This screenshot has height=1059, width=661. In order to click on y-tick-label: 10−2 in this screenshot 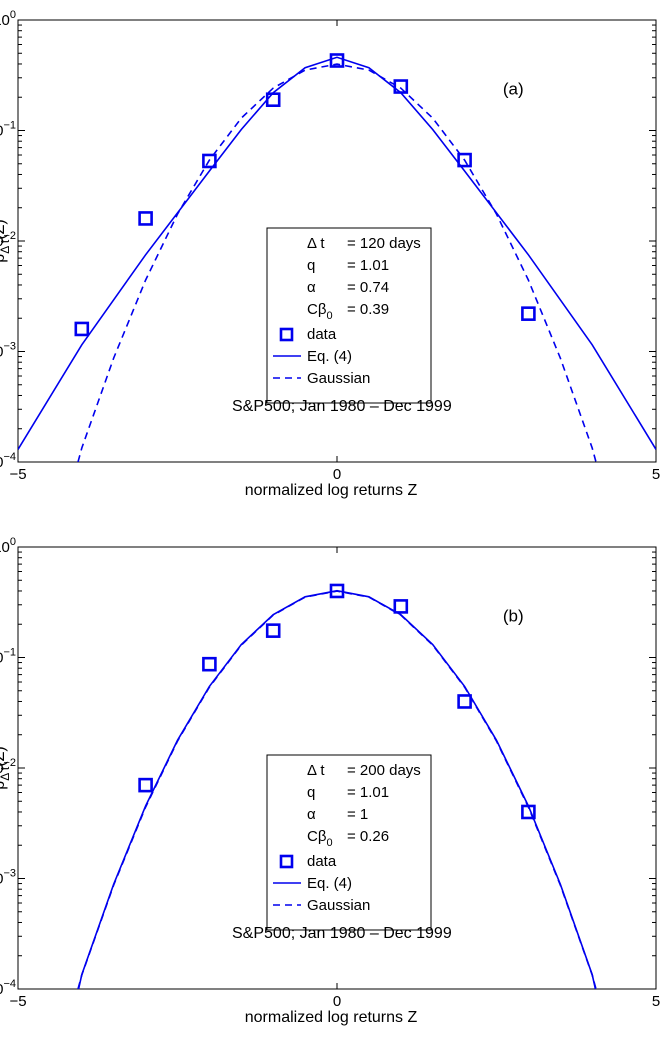, I will do `click(8, 240)`.